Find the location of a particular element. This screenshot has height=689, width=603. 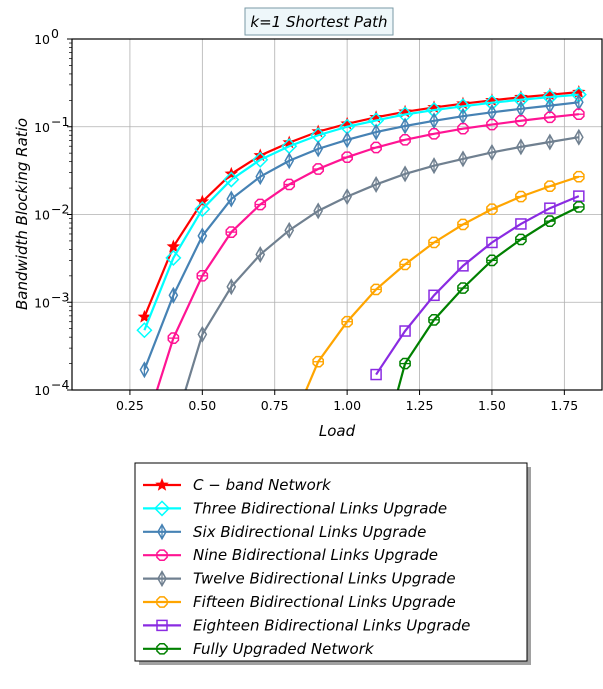

x-tick-label: 0.50 is located at coordinates (202, 405).